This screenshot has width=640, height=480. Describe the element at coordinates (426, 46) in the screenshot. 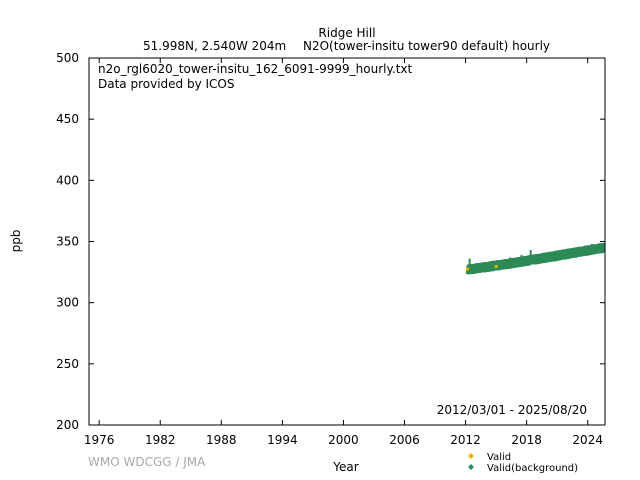

I see `chart-subtitle-parameter: N2O(tower-insitu tower90 default) hourly` at that location.